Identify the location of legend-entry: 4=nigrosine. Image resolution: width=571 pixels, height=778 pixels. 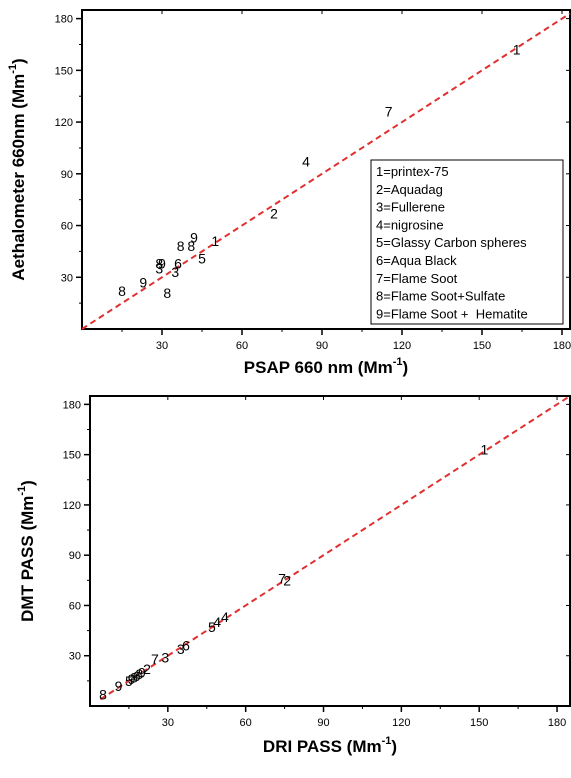
(410, 224).